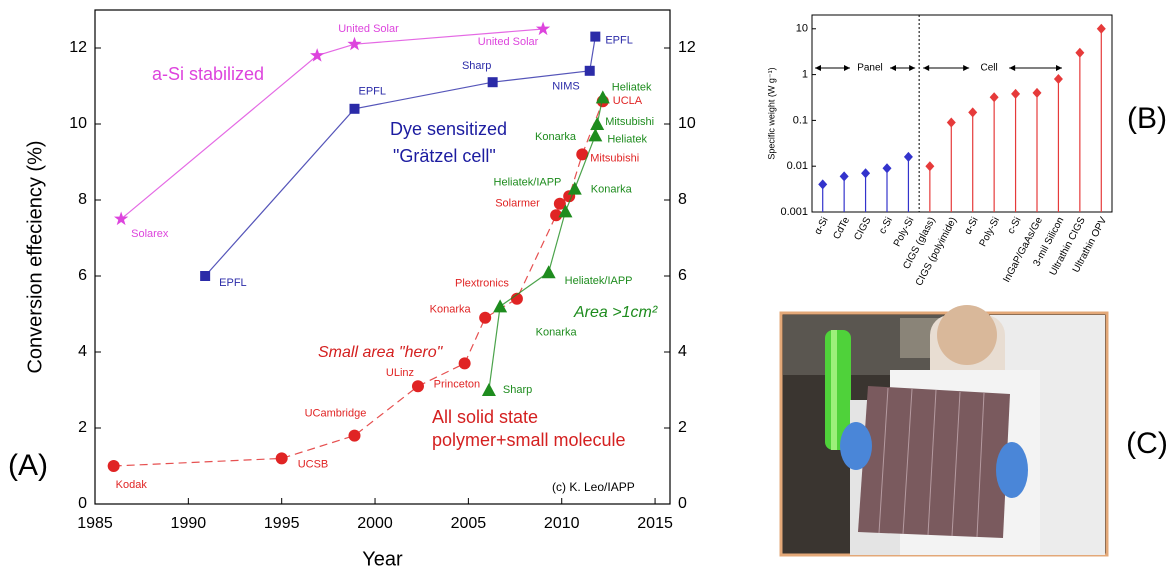 Image resolution: width=1176 pixels, height=573 pixels. I want to click on panel-label: (C), so click(1147, 443).